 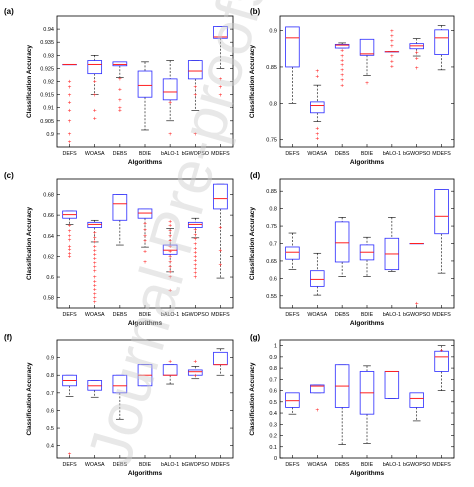 I want to click on y-tick-label: 0.935, so click(x=47, y=43).